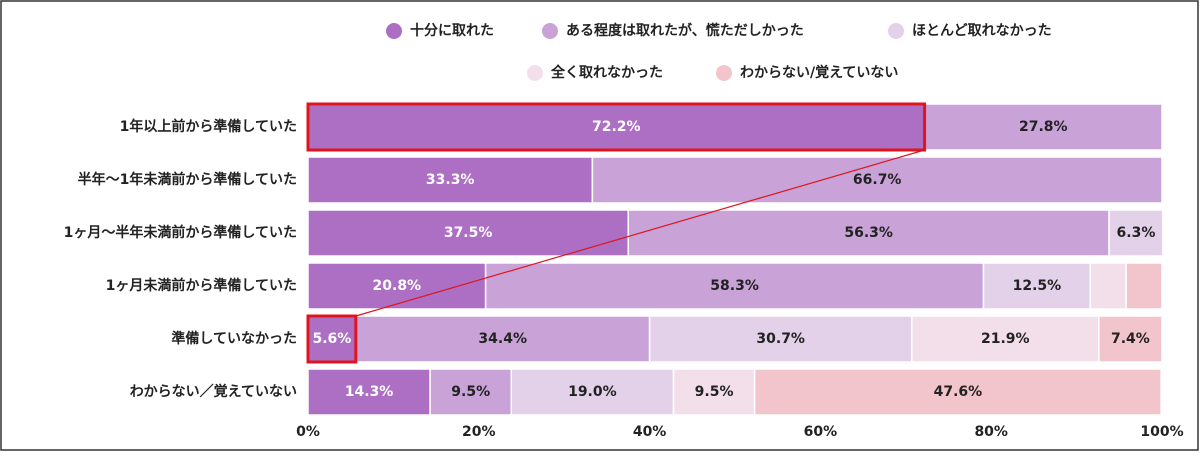  I want to click on legend-label: わからない/覚えていない, so click(819, 72).